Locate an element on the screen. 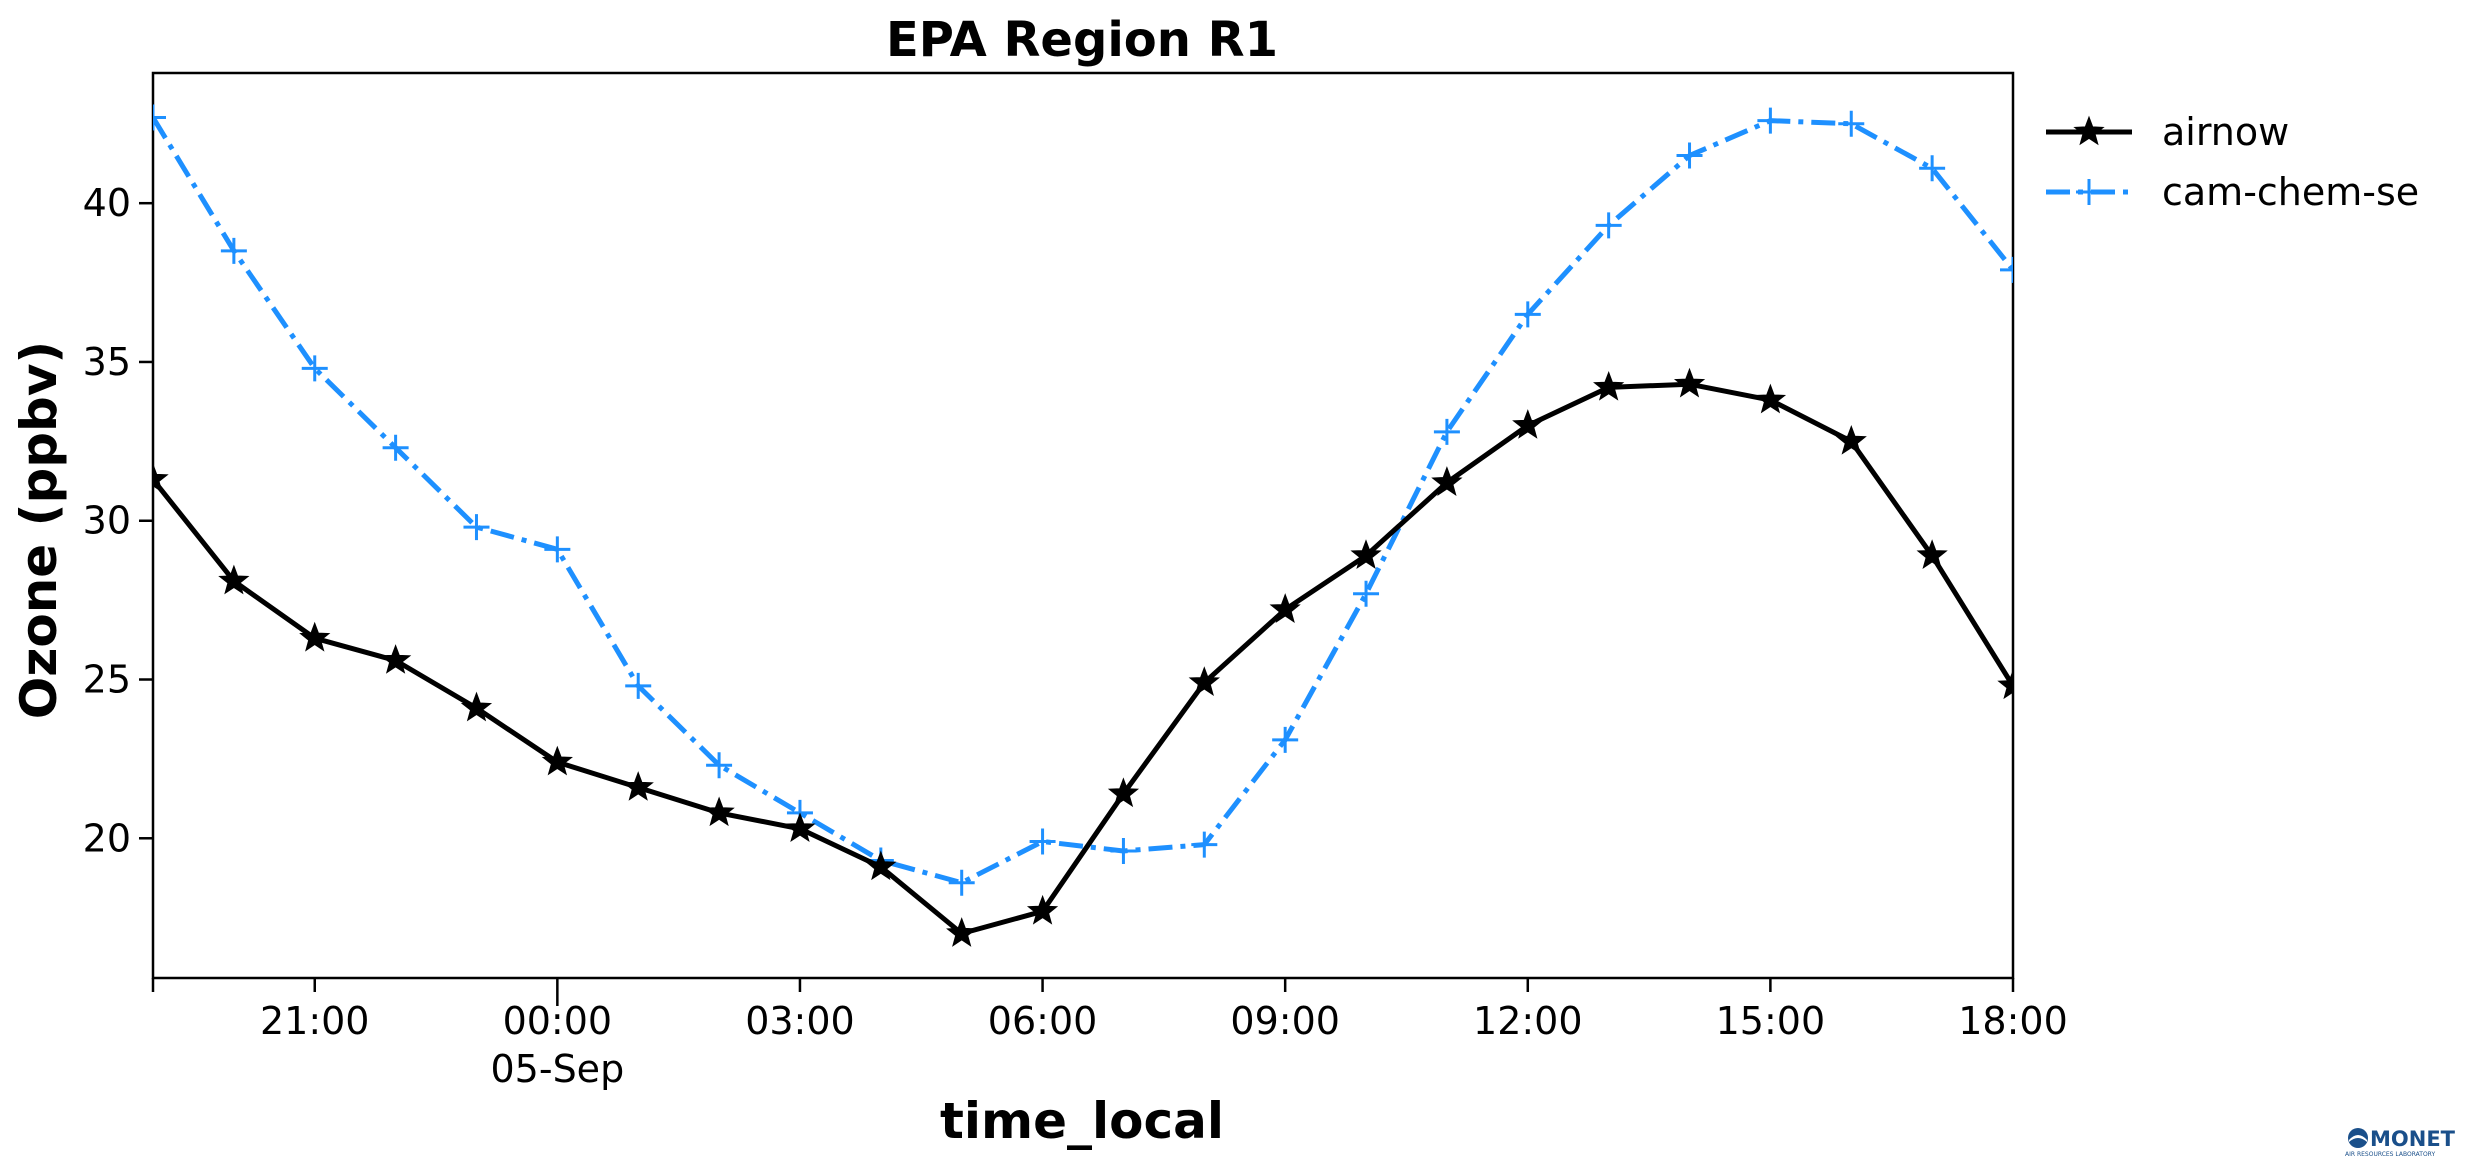  x-axis-label: time_local is located at coordinates (1082, 1121).